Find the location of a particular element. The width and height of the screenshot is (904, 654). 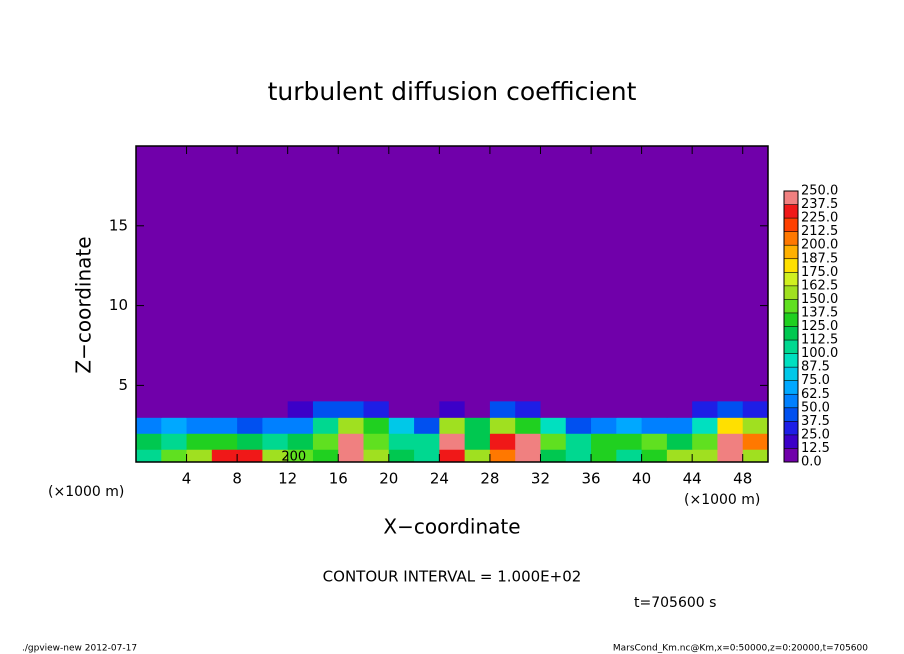

contour-interval: CONTOUR INTERVAL = 1.000E+02 is located at coordinates (452, 577).